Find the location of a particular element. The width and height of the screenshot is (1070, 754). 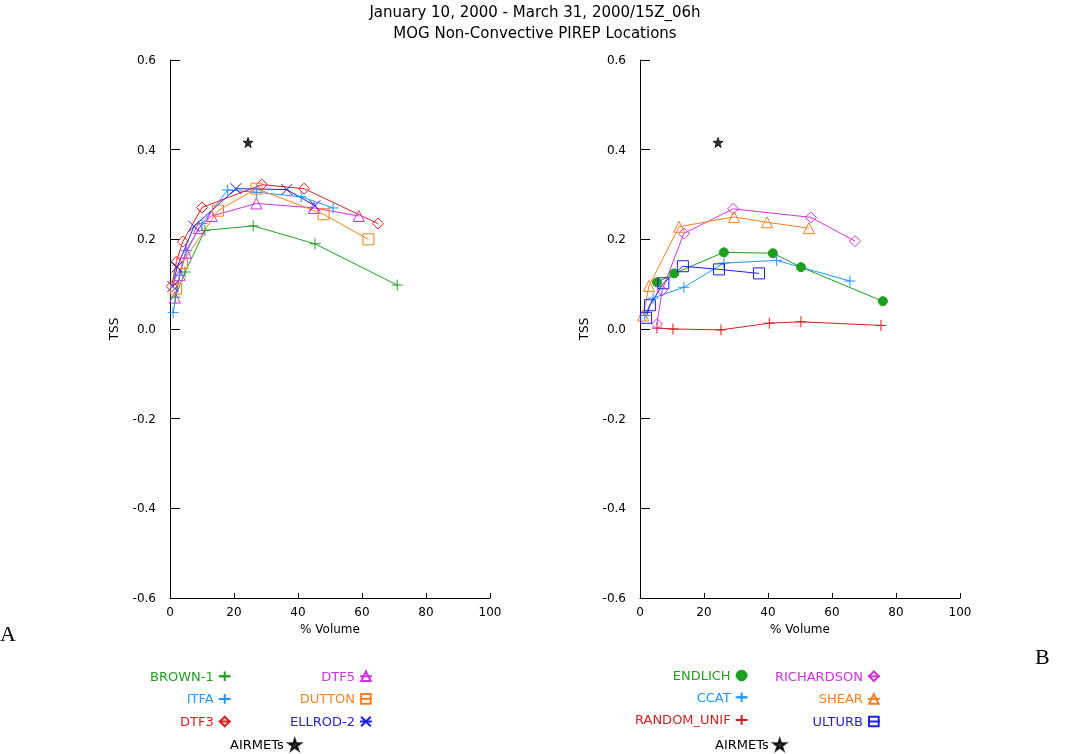

legend-label: ENDLICH is located at coordinates (701, 675).